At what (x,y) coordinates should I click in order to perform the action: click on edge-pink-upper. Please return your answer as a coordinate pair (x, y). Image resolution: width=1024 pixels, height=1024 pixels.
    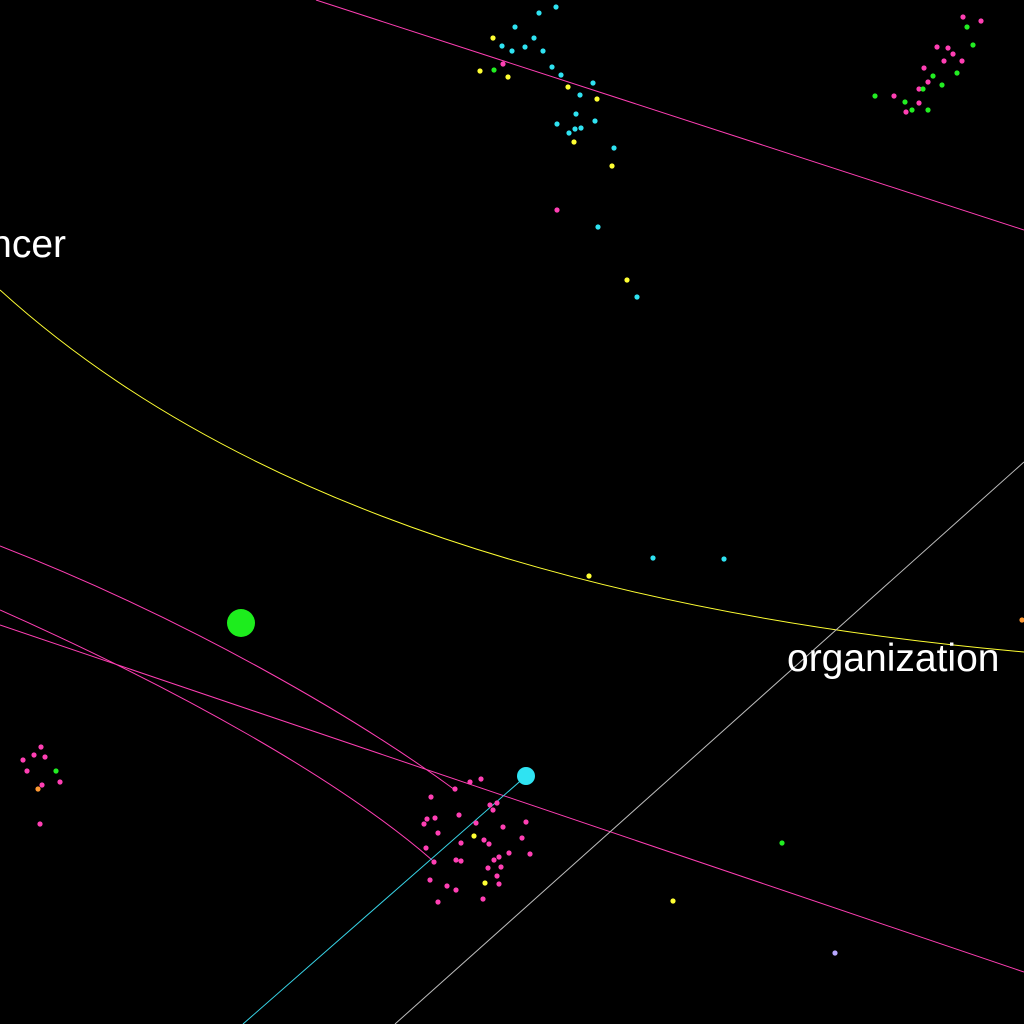
    Looking at the image, I should click on (228, 668).